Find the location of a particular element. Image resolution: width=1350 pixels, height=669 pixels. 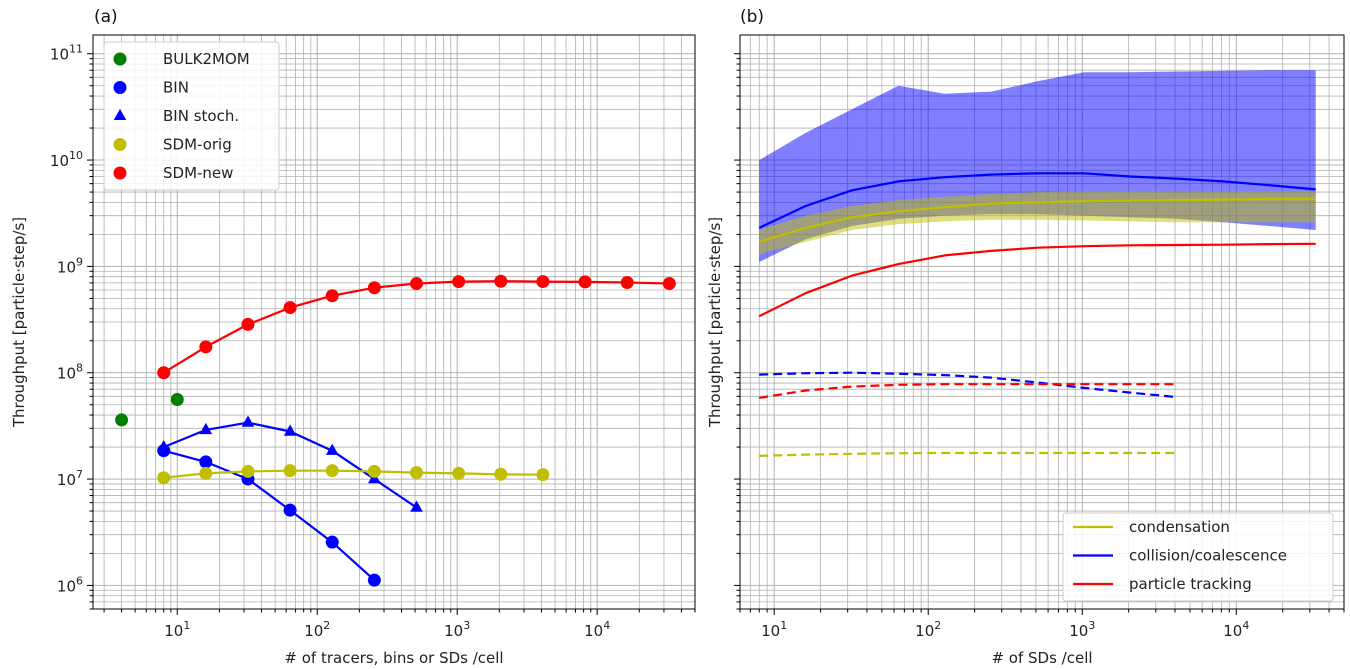

panel-a-legend: BULK2MOM BIN BIN stoch. SDM-orig SDM-new is located at coordinates (191, 116).